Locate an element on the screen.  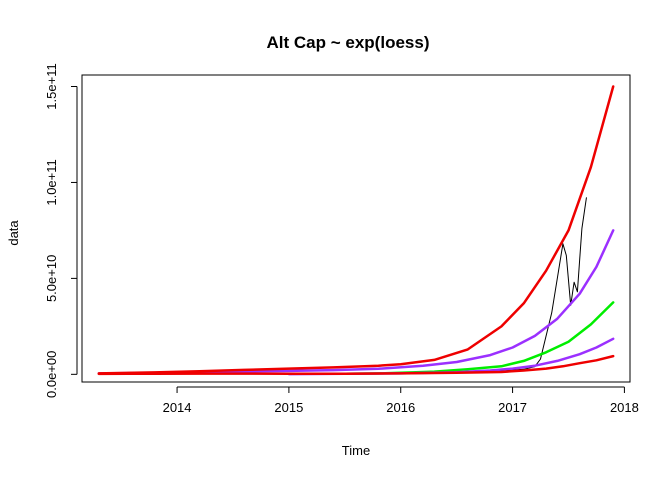
x-tick-label: 2014 is located at coordinates (177, 407).